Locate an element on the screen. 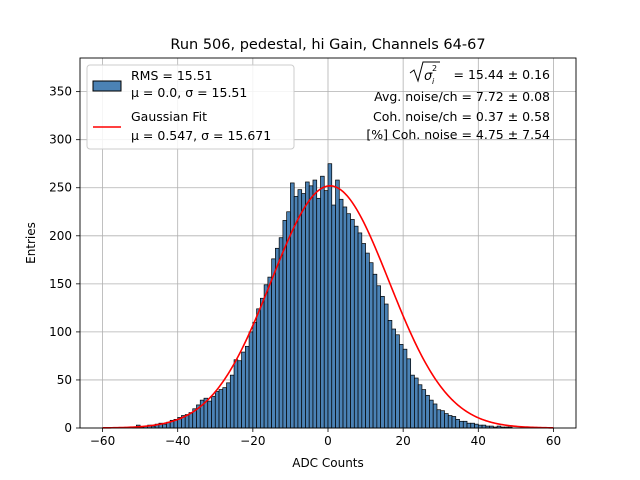 The width and height of the screenshot is (640, 480). sigma-subscript-icon: i is located at coordinates (433, 81).